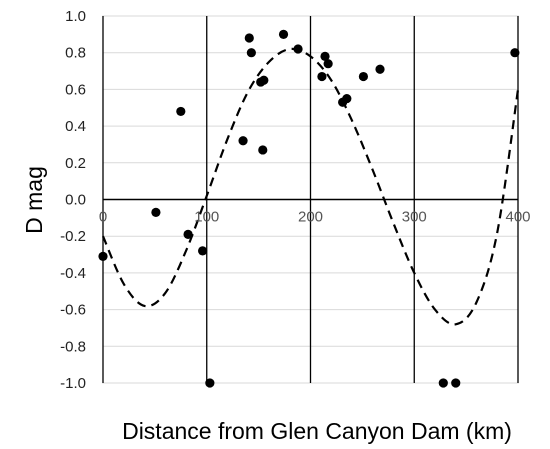 The height and width of the screenshot is (449, 550). I want to click on x-tick-label: 200, so click(310, 217).